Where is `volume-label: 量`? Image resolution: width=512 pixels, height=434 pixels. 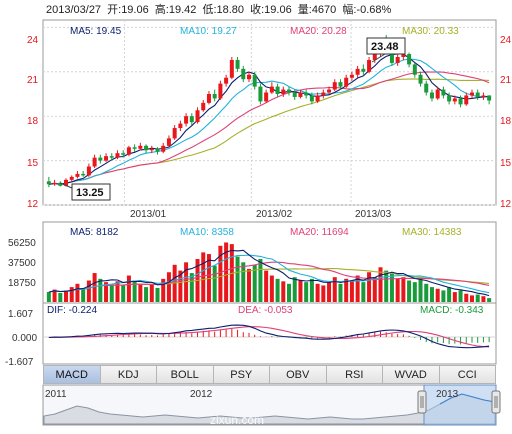 volume-label: 量 is located at coordinates (303, 9).